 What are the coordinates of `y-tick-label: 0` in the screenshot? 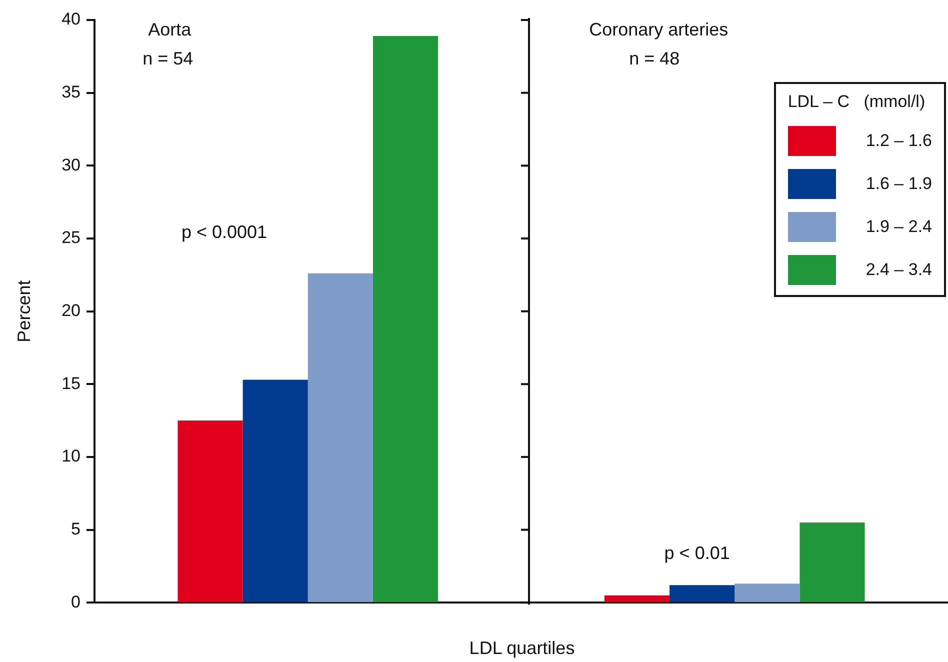 It's located at (76, 602).